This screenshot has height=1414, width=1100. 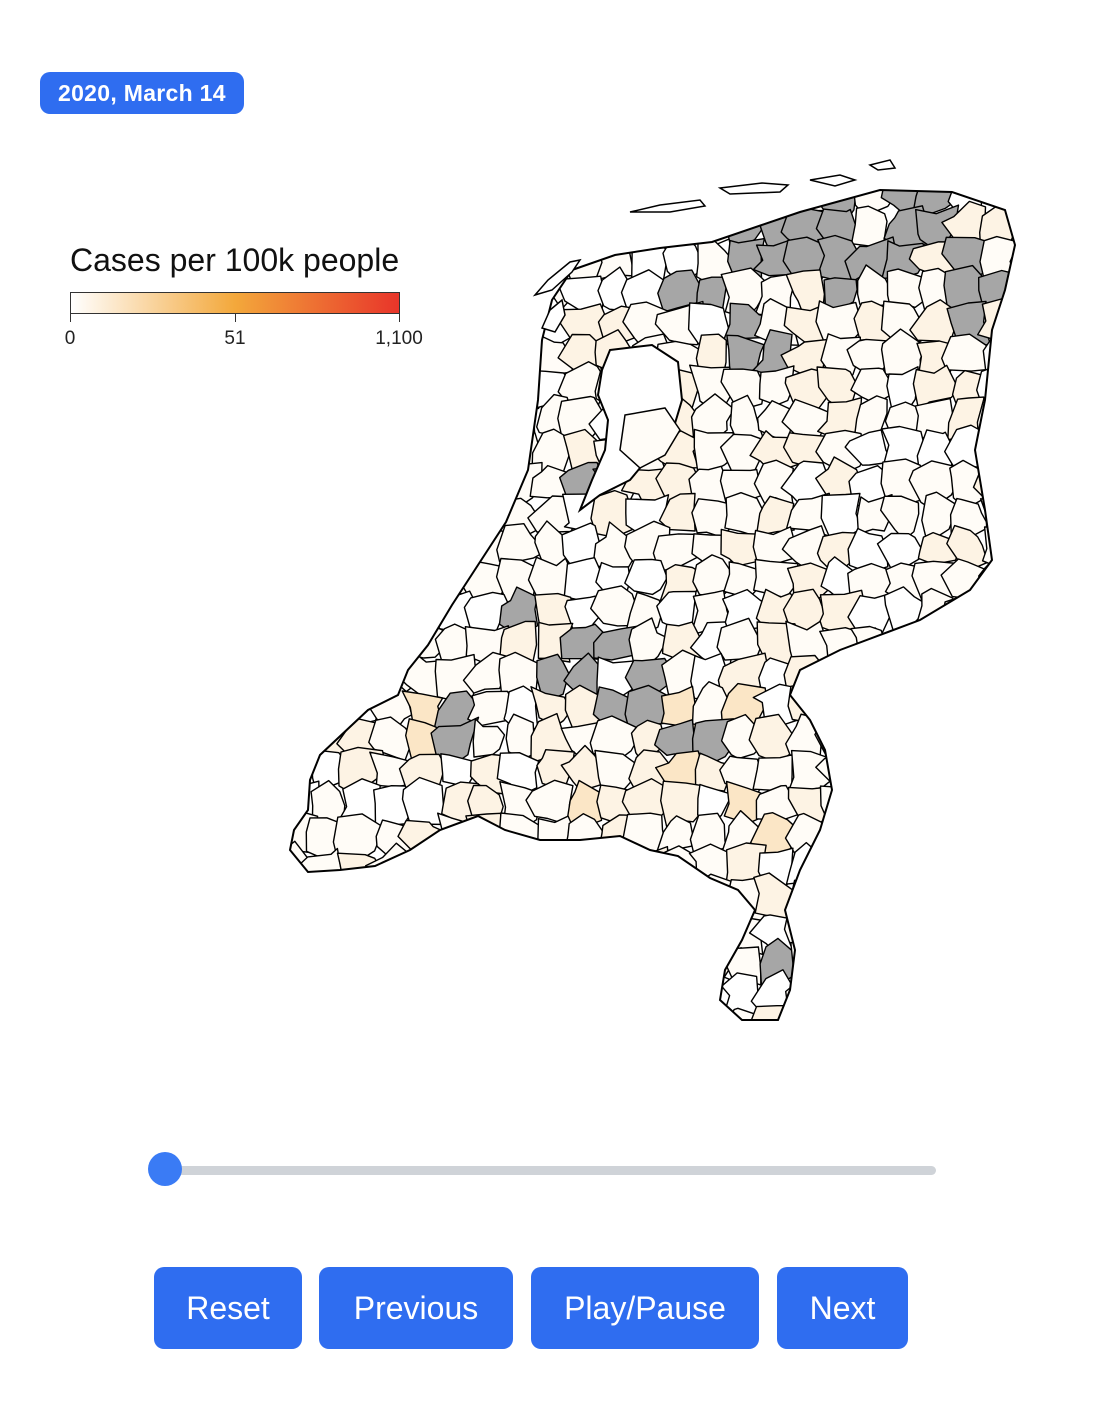 What do you see at coordinates (842, 1308) in the screenshot?
I see `next-button: Next` at bounding box center [842, 1308].